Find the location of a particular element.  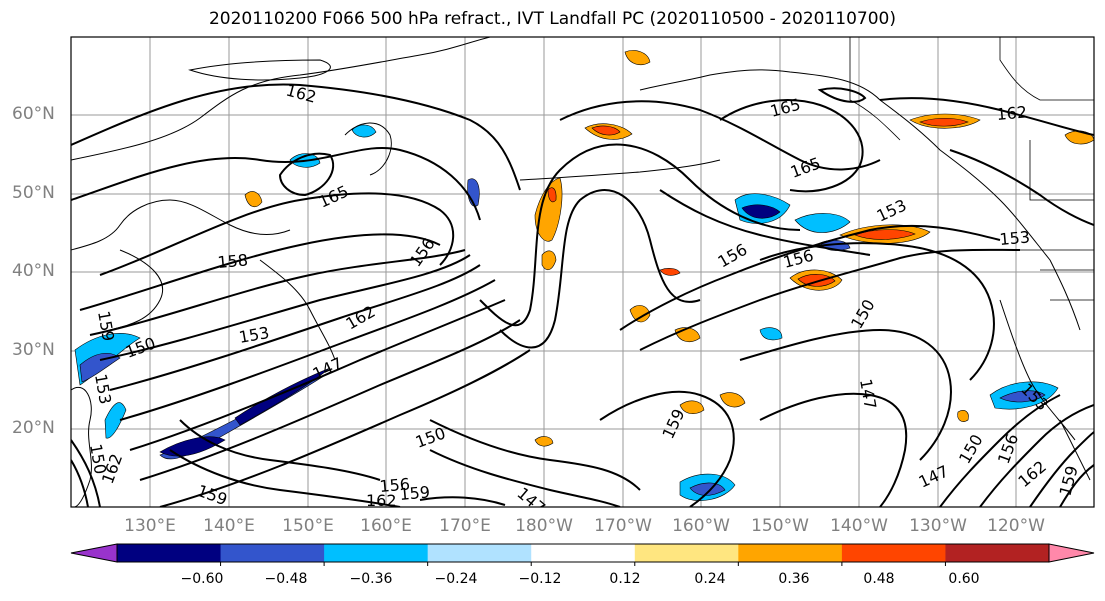

contour-label: 153 is located at coordinates (1015, 238).